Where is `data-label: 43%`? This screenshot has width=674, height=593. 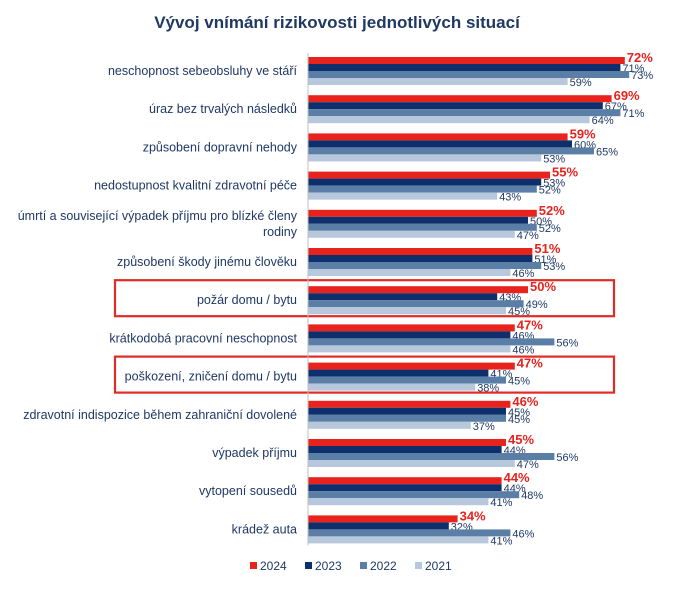 data-label: 43% is located at coordinates (510, 198).